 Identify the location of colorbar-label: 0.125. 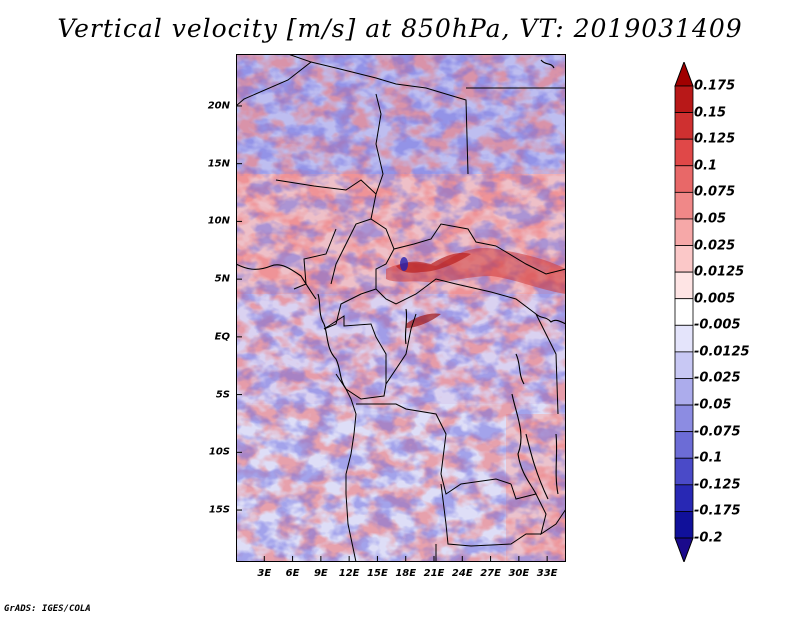
(715, 139).